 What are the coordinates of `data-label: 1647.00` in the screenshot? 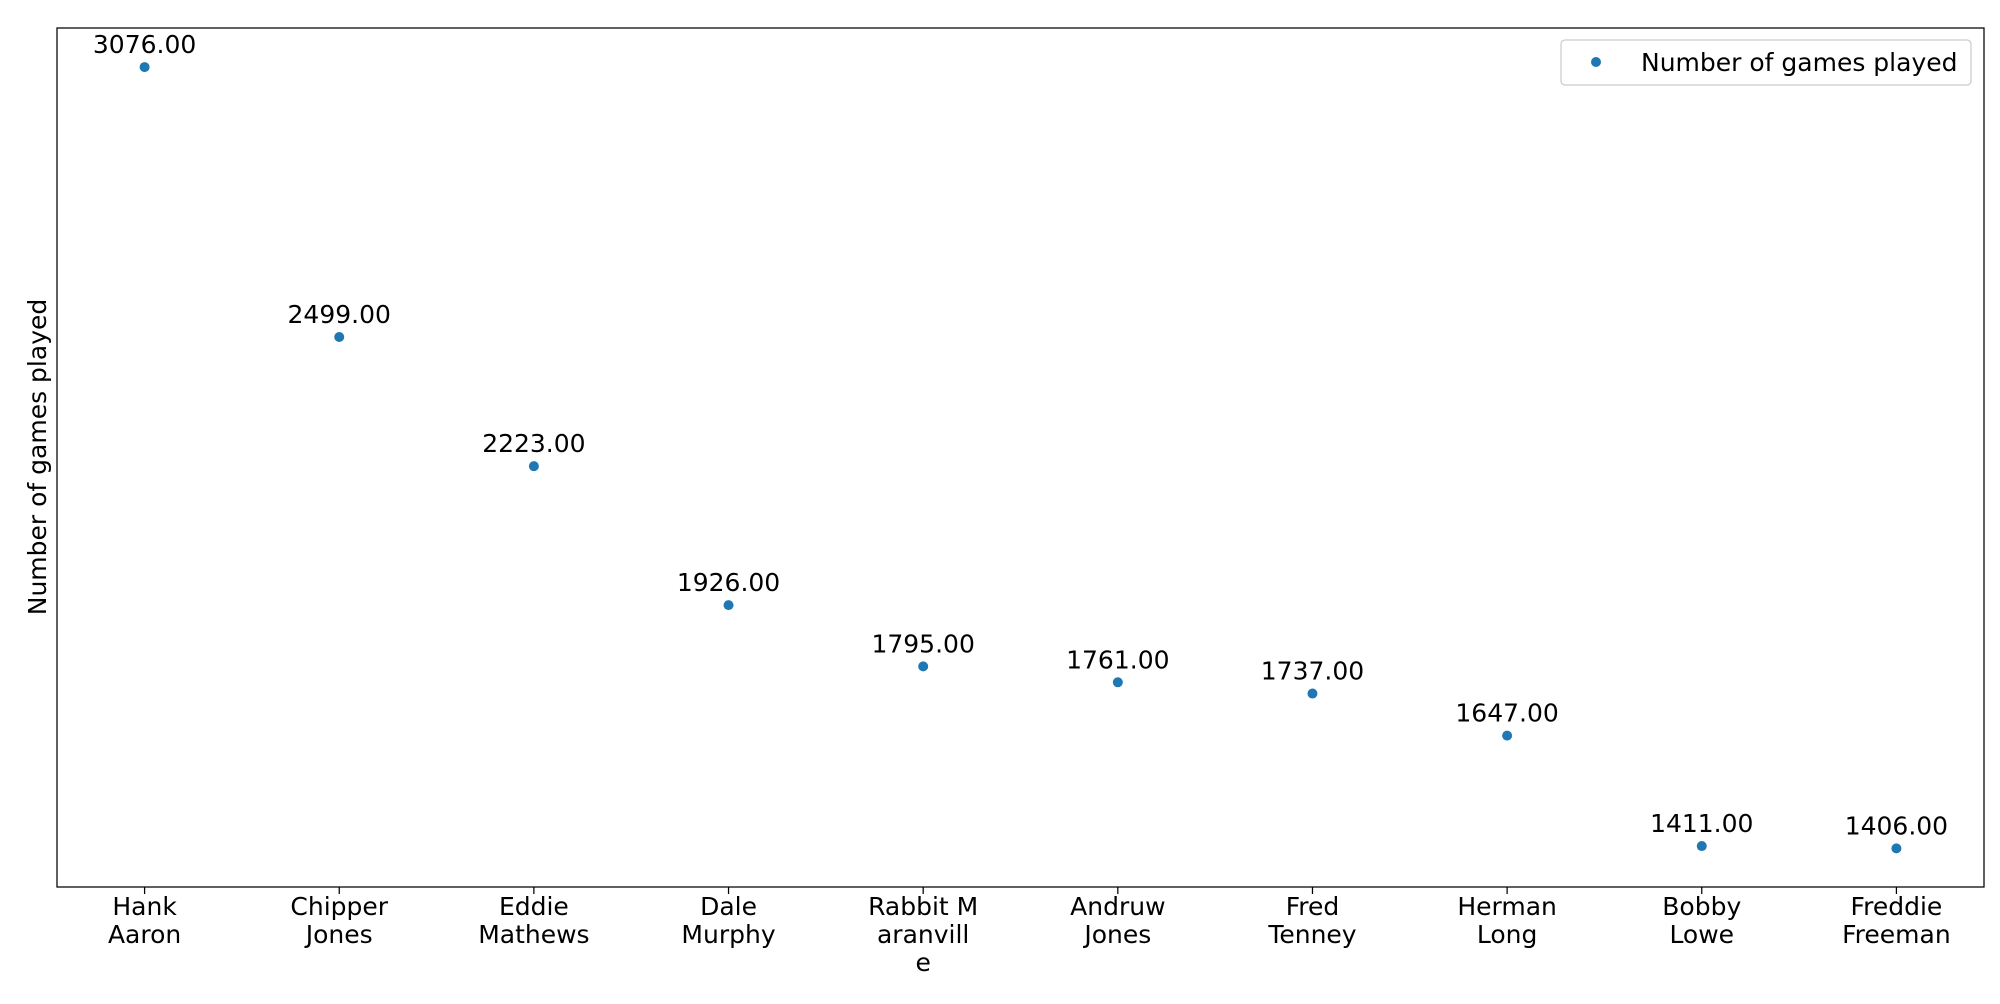 It's located at (1506, 713).